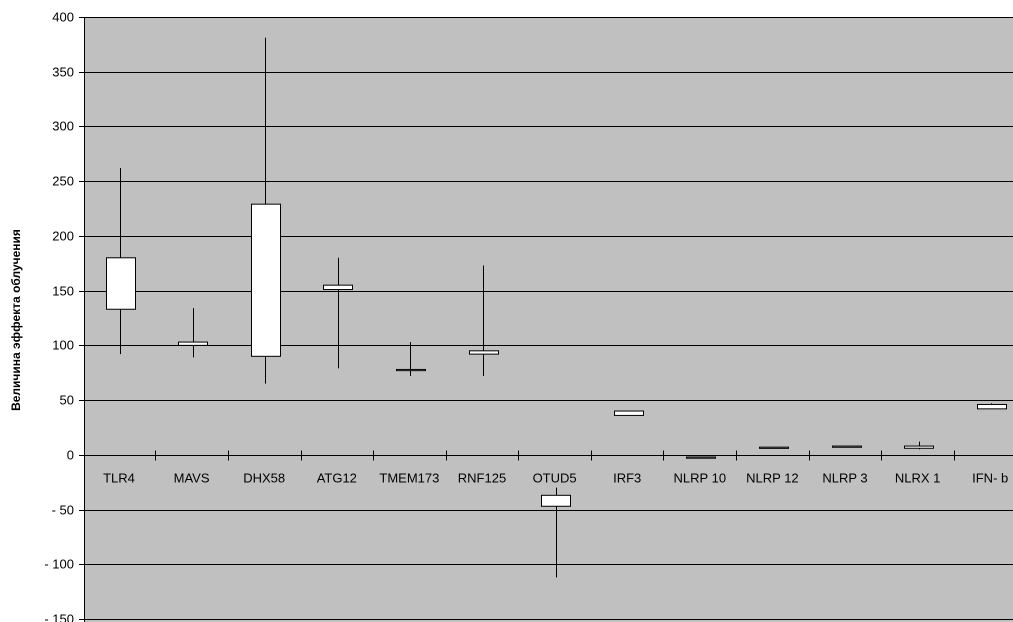 The height and width of the screenshot is (622, 1013). Describe the element at coordinates (192, 478) in the screenshot. I see `category-label: MAVS` at that location.